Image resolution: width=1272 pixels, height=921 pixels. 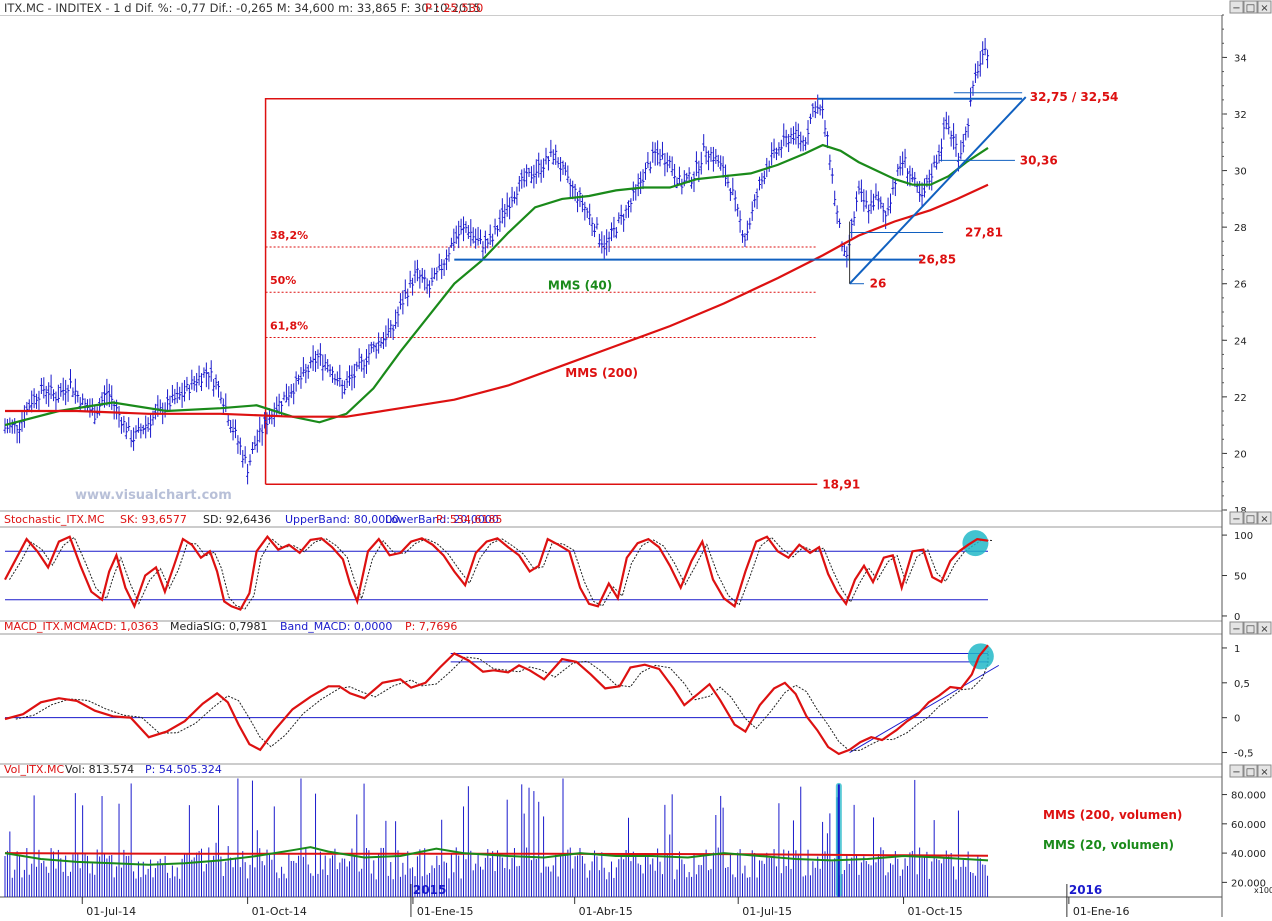 I want to click on vol-header-vol: Vol: 813.574, so click(x=99, y=769).